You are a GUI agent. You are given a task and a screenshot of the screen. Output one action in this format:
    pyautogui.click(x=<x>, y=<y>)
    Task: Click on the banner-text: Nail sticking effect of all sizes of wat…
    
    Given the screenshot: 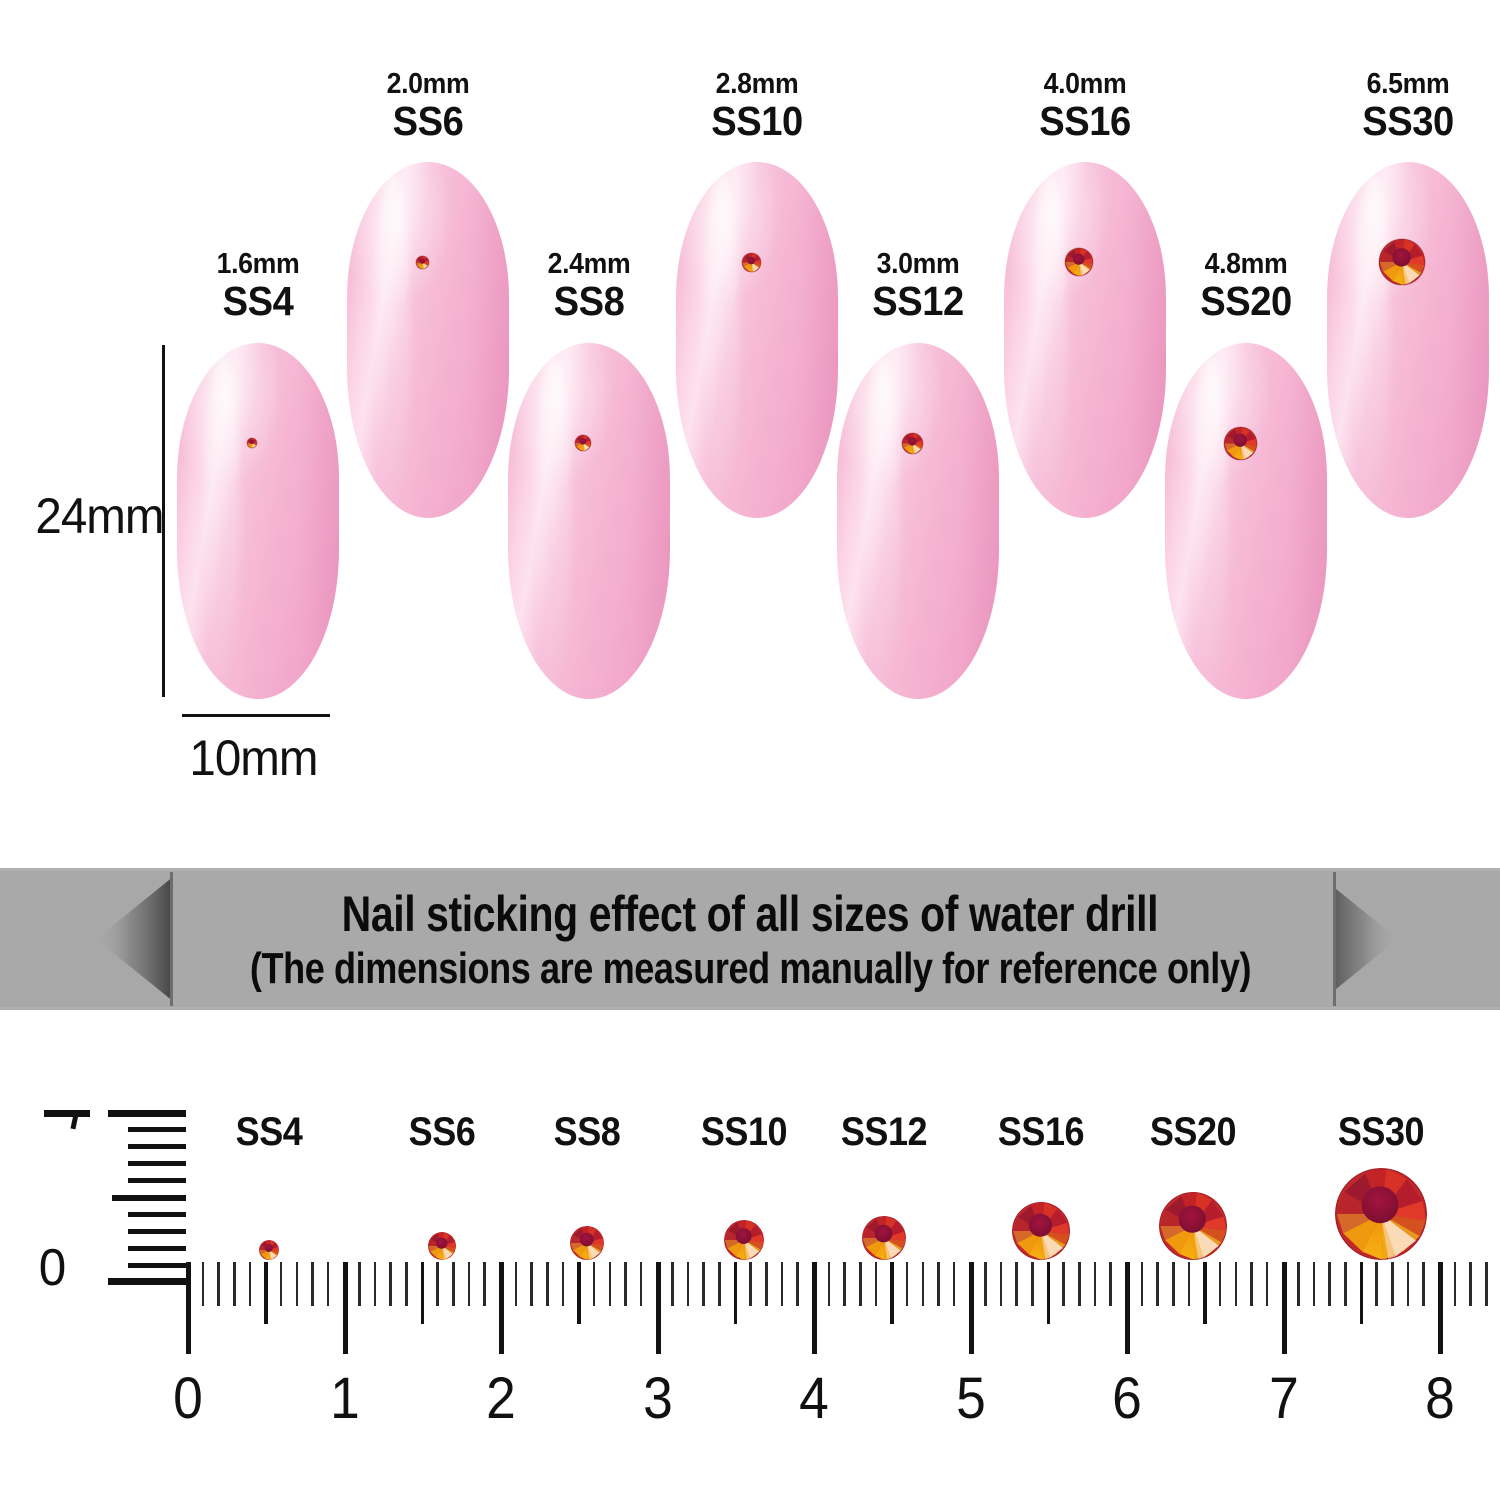 What is the action you would take?
    pyautogui.click(x=750, y=940)
    